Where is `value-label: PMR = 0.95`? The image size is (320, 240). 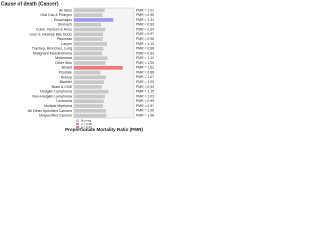
value-label: PMR = 0.95 is located at coordinates (145, 15).